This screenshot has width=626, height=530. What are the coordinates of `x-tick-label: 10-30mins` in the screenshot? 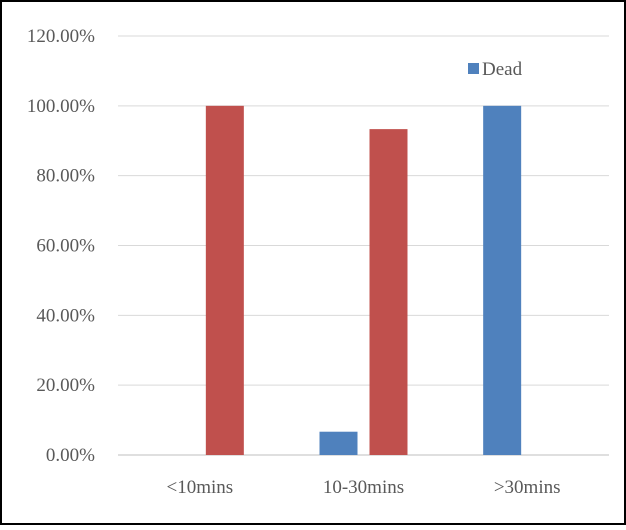 It's located at (363, 487).